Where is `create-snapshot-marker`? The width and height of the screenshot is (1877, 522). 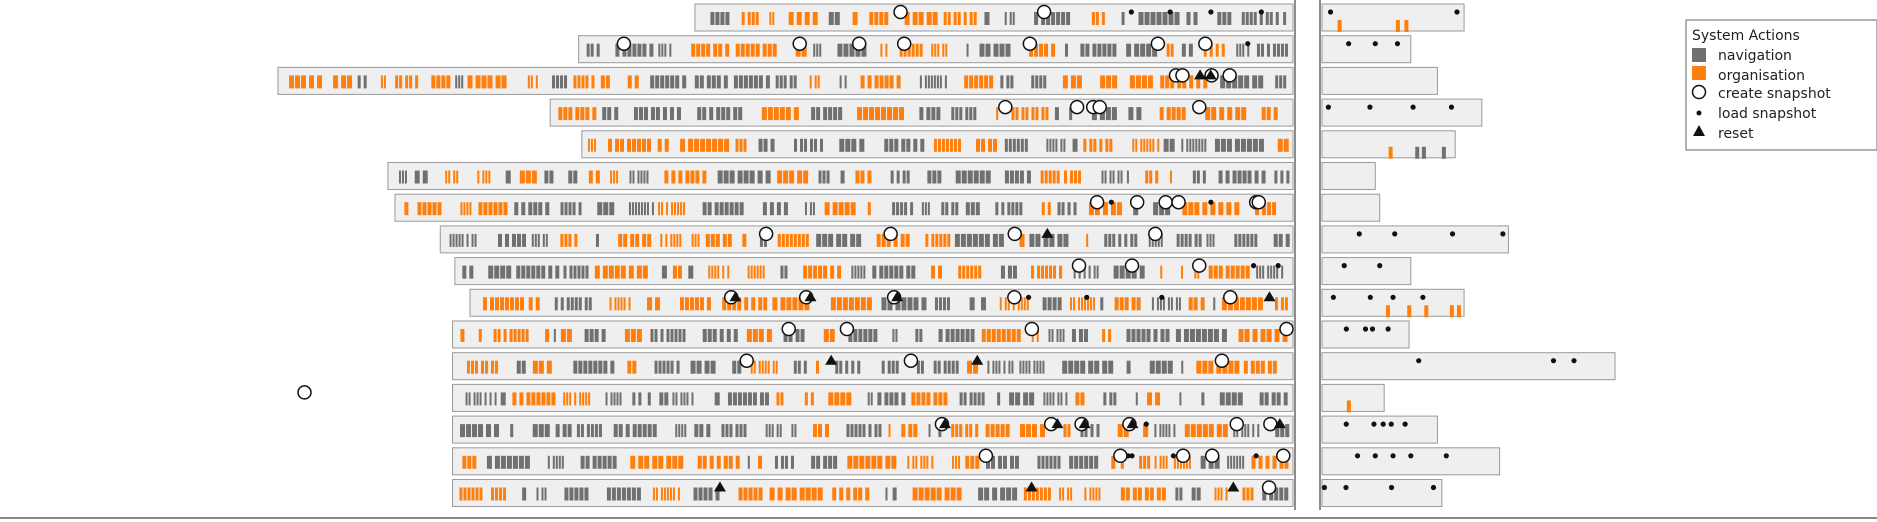 create-snapshot-marker is located at coordinates (746, 360).